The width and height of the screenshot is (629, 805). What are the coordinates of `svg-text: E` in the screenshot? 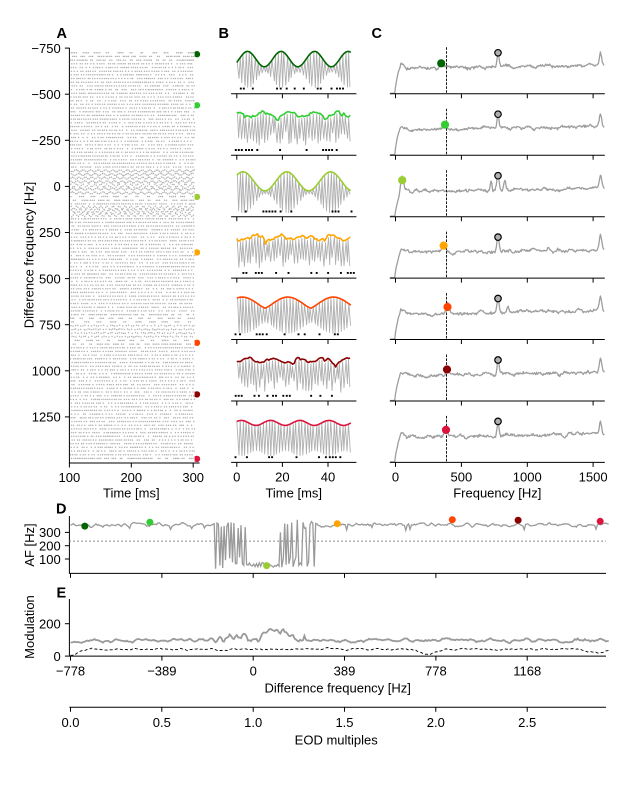 It's located at (62, 594).